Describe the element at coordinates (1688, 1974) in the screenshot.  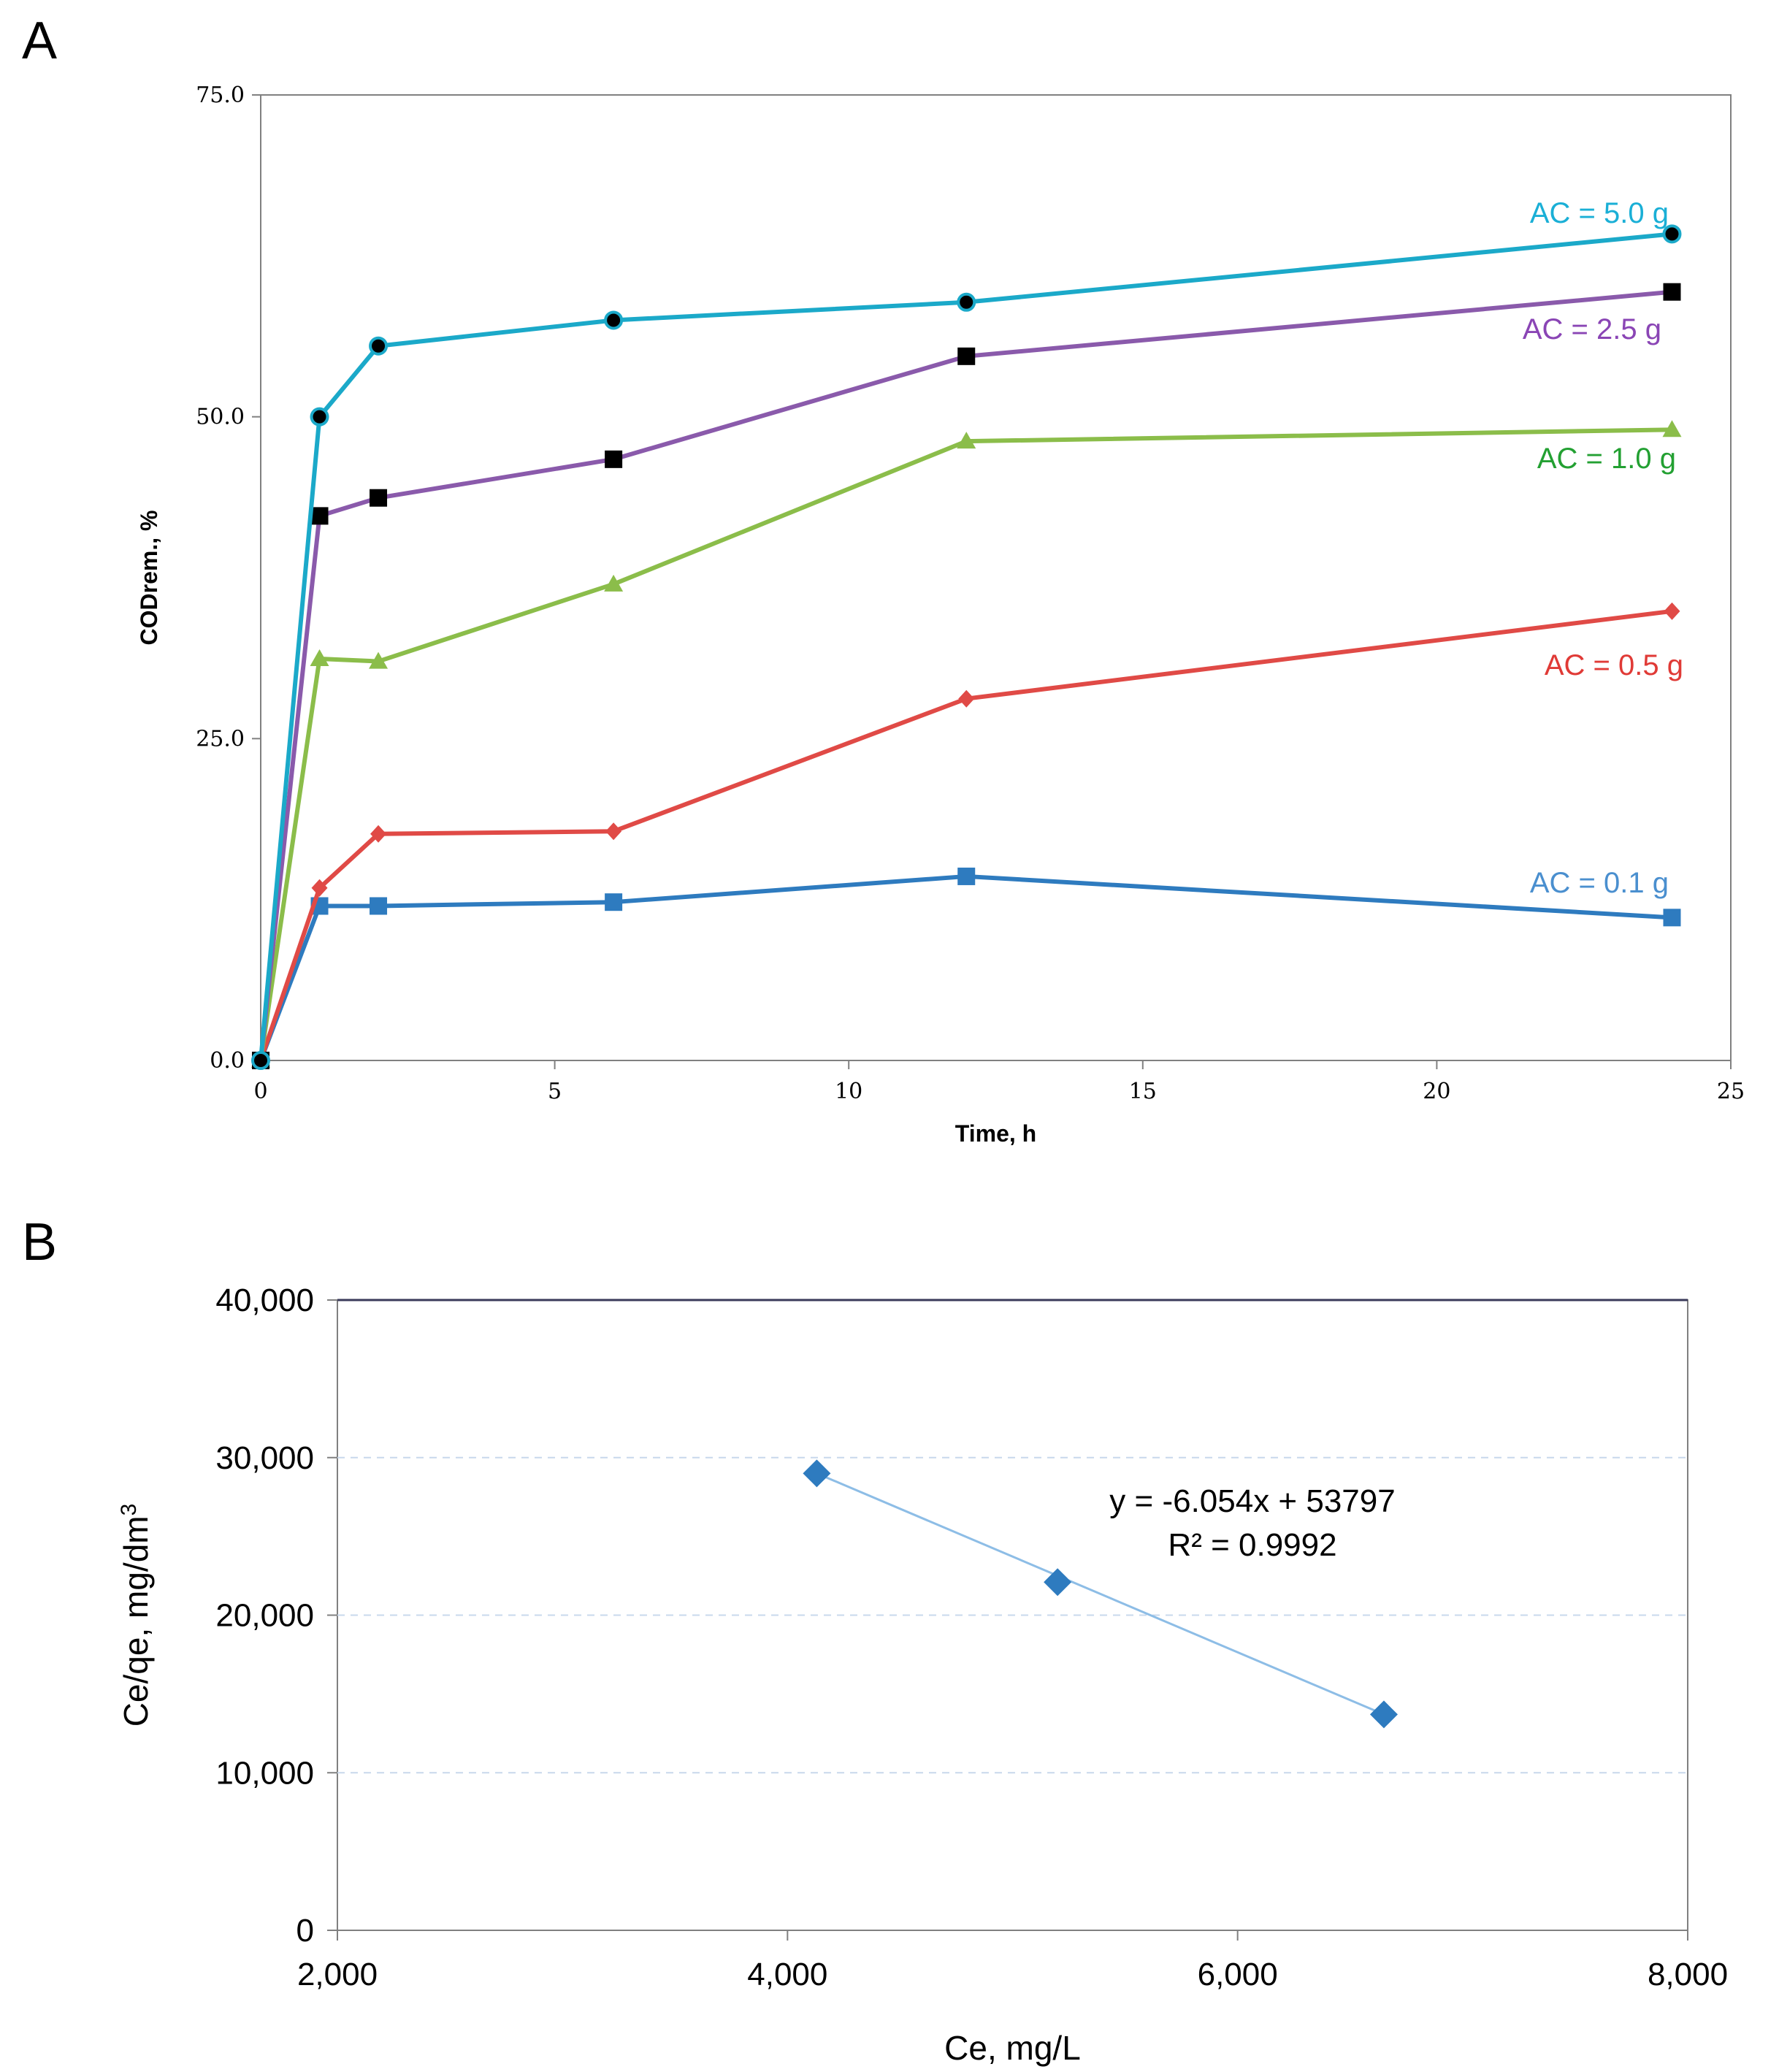
I see `x-tick-label-b: 8,000` at that location.